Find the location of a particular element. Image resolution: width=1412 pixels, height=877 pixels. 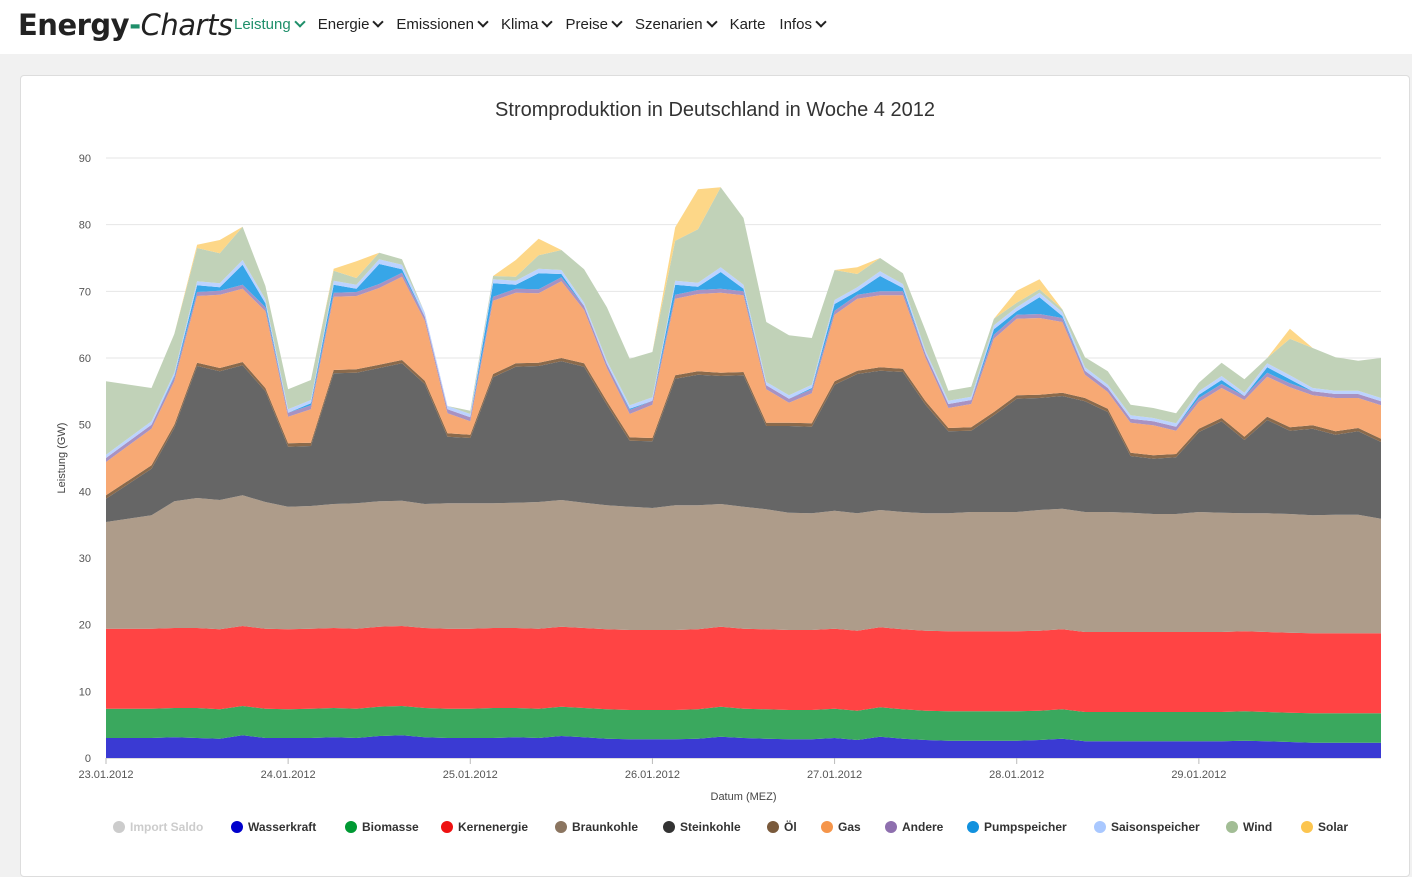

legend-item-pumpspeicher: Pumpspeicher is located at coordinates (1017, 827).